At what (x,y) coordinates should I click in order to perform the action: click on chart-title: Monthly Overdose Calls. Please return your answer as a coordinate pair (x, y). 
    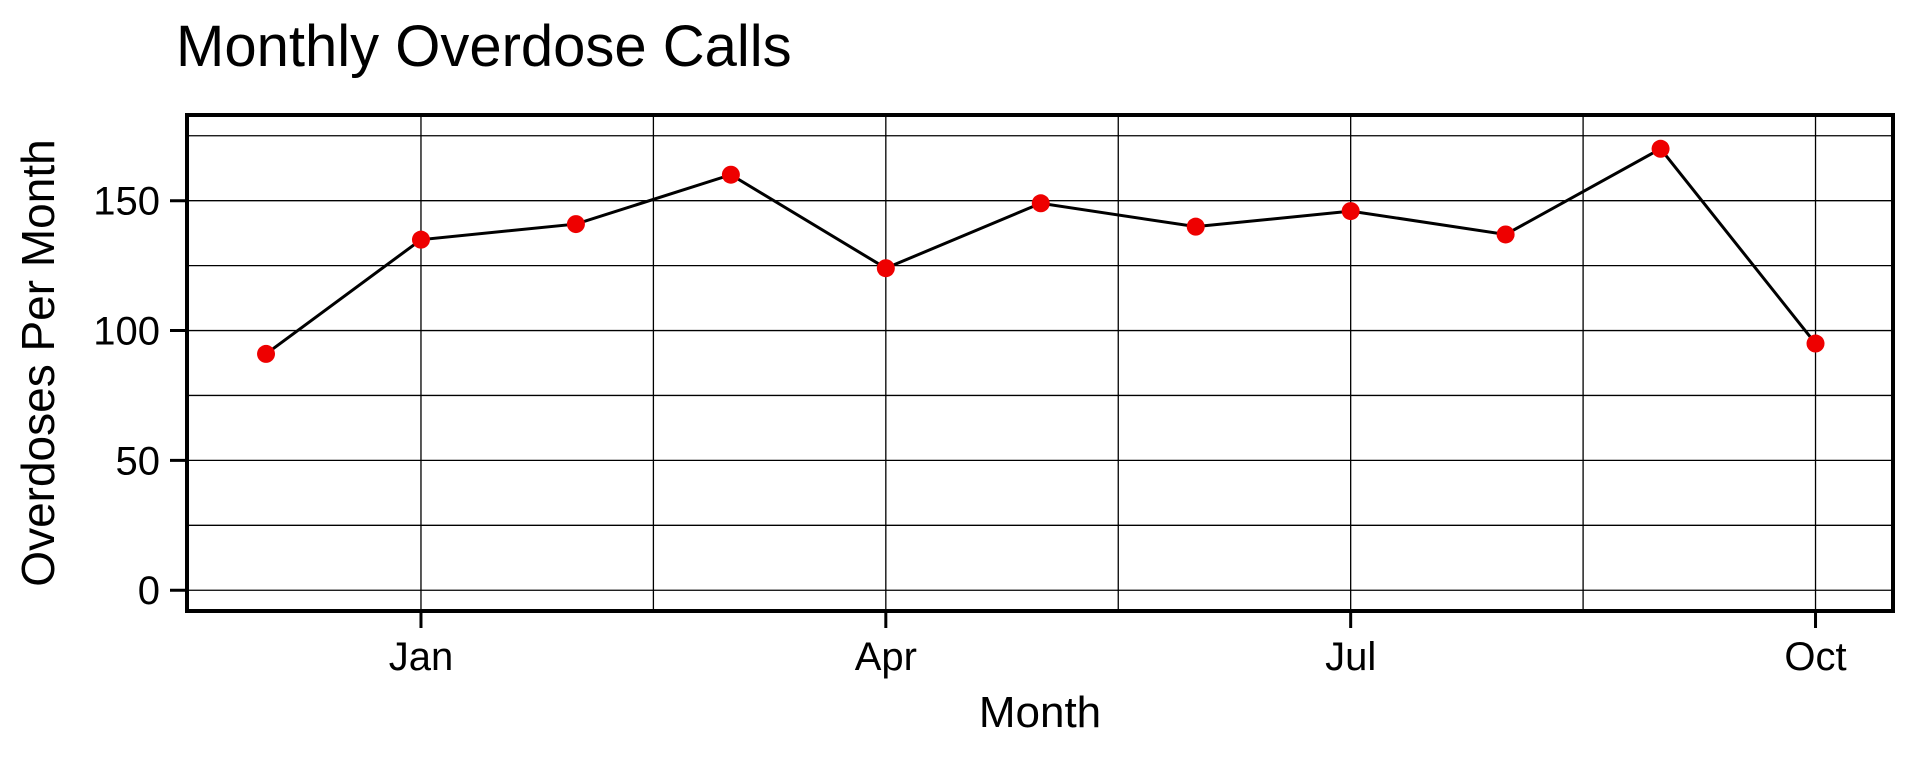
    Looking at the image, I should click on (484, 46).